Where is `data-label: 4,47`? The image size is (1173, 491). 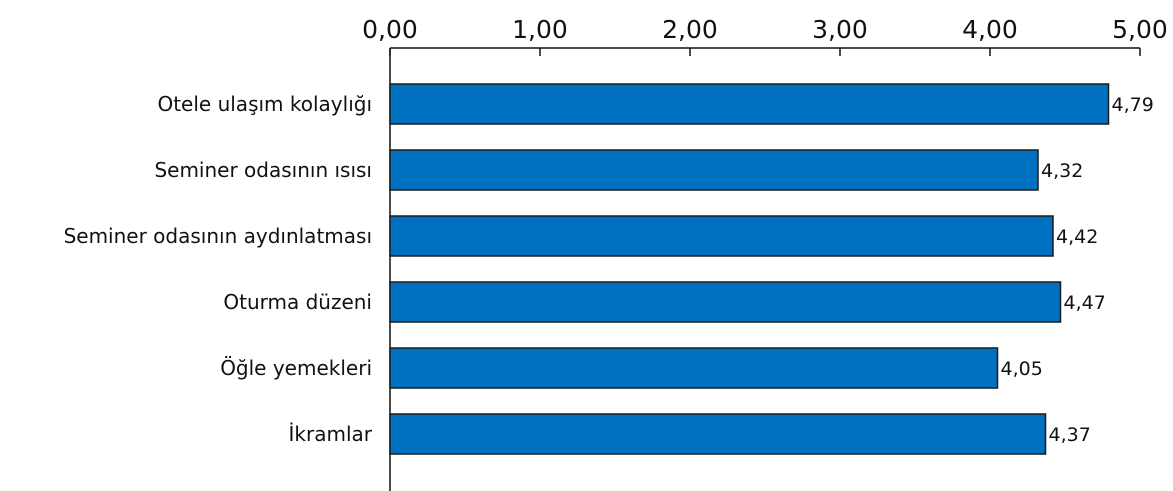 data-label: 4,47 is located at coordinates (1085, 303).